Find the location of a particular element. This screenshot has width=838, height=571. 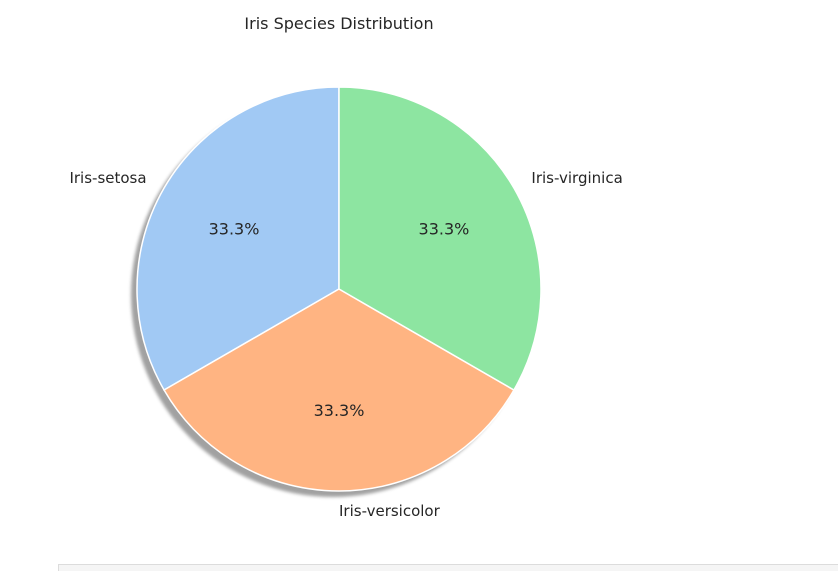

pct-label-iris-setosa: 33.3% is located at coordinates (234, 228).